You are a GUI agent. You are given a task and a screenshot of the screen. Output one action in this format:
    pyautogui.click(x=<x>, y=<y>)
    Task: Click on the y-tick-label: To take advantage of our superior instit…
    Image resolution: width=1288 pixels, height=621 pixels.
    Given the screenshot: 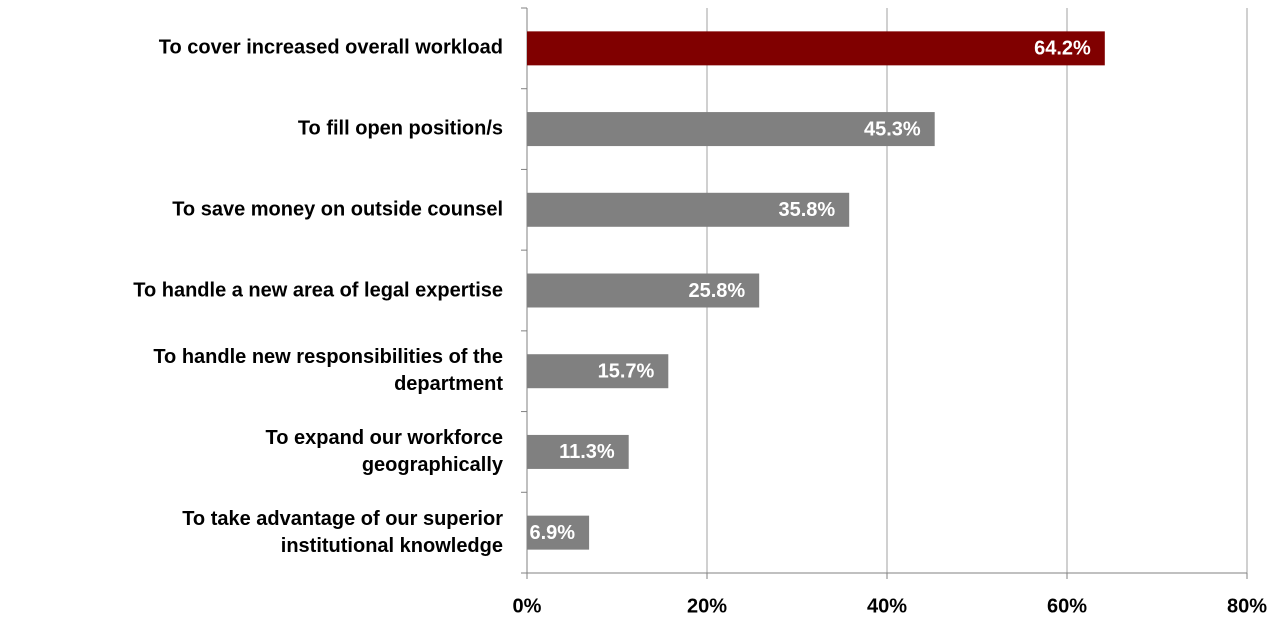 What is the action you would take?
    pyautogui.click(x=342, y=532)
    